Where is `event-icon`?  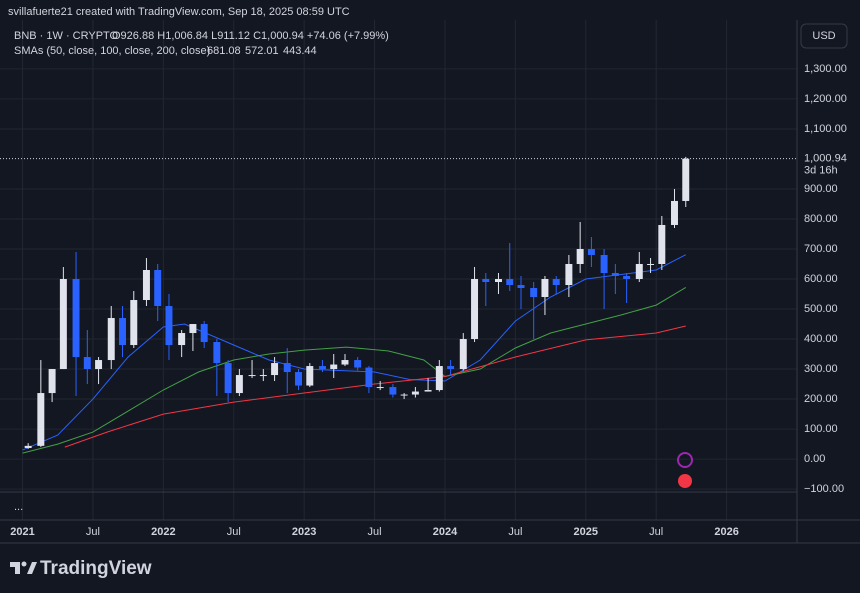
event-icon is located at coordinates (685, 460).